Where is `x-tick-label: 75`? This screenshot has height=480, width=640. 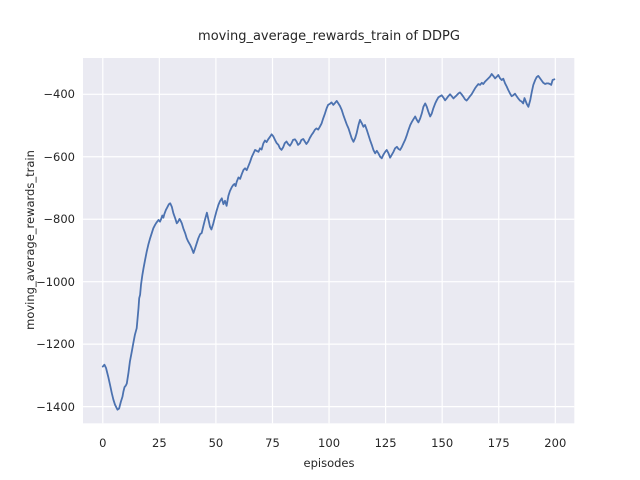 x-tick-label: 75 is located at coordinates (272, 443).